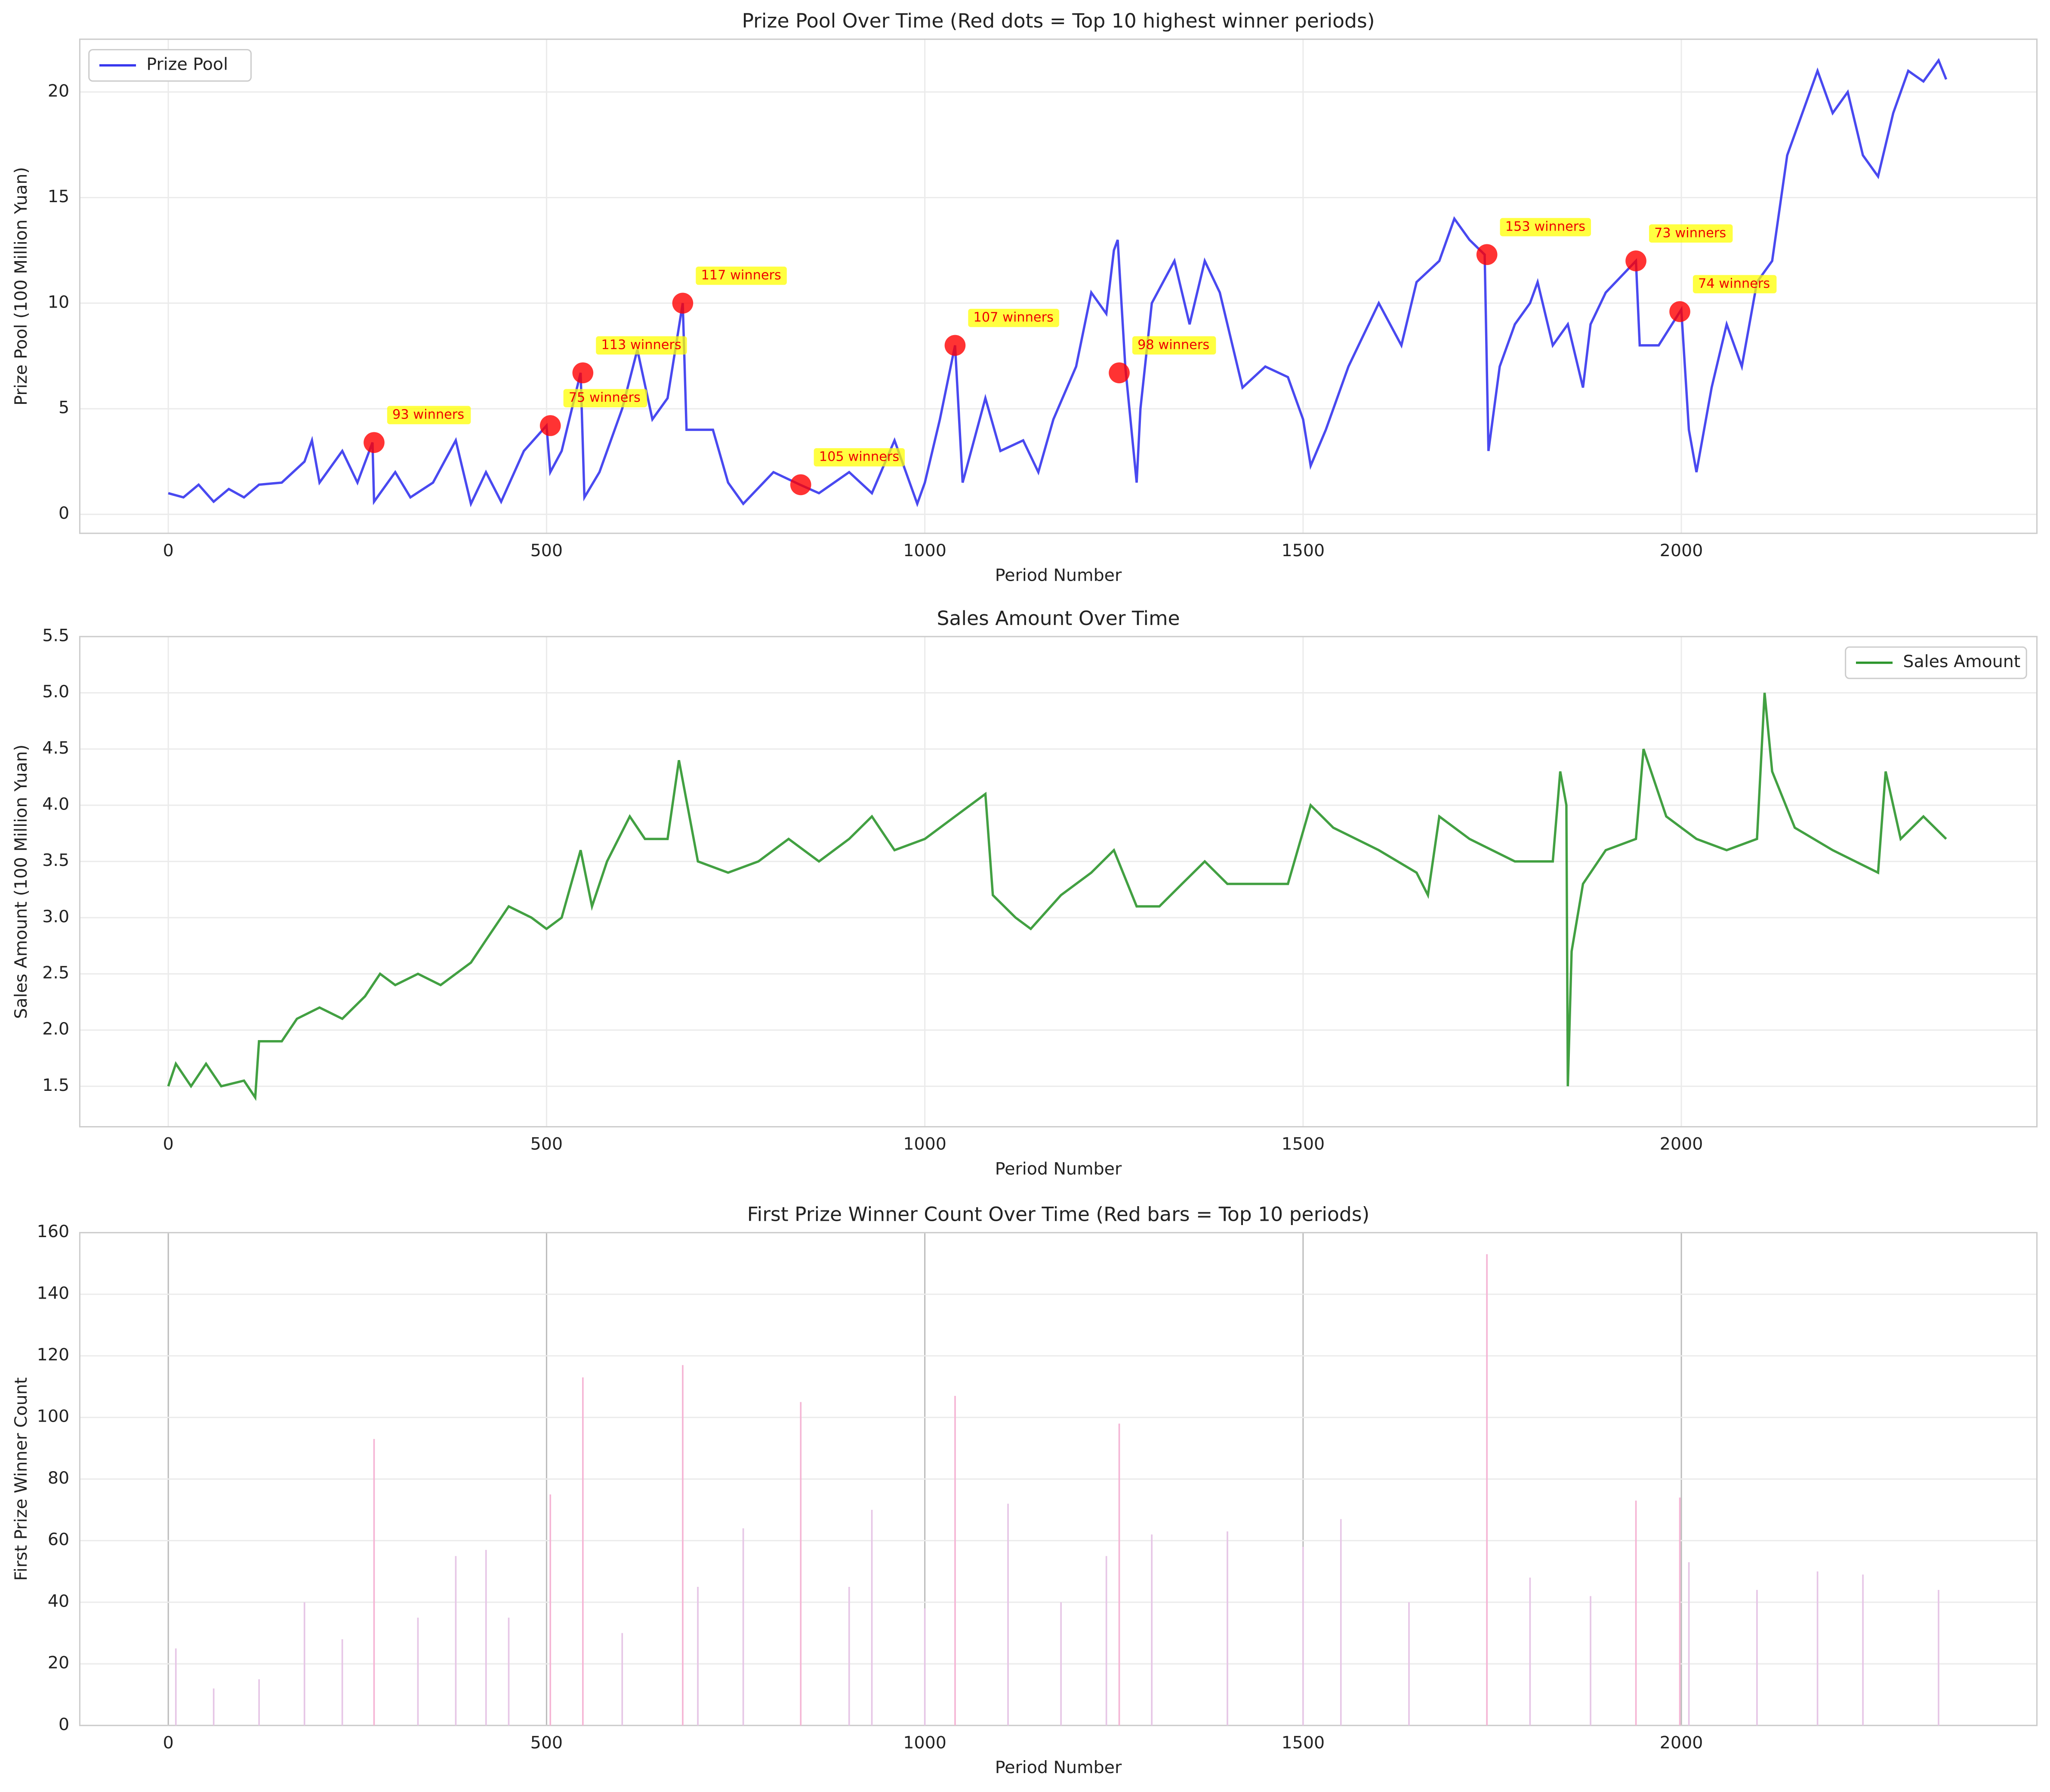 Image resolution: width=2050 pixels, height=1792 pixels. I want to click on legend-label: Sales Amount, so click(1961, 661).